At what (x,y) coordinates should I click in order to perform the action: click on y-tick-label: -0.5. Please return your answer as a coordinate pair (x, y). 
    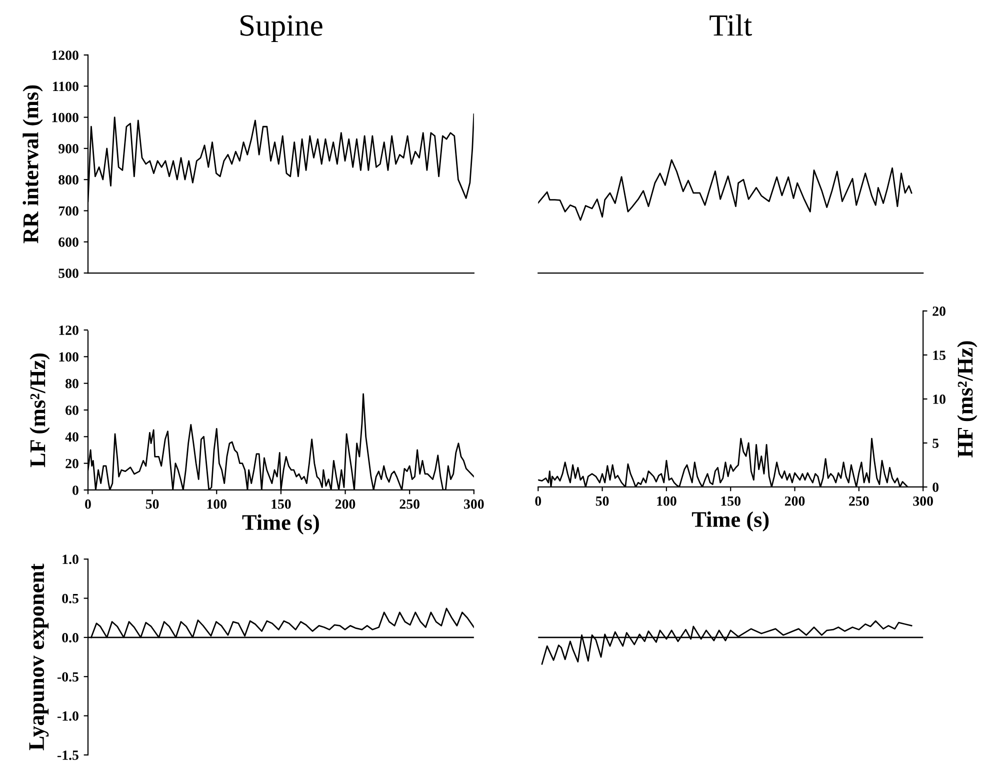
    Looking at the image, I should click on (67, 677).